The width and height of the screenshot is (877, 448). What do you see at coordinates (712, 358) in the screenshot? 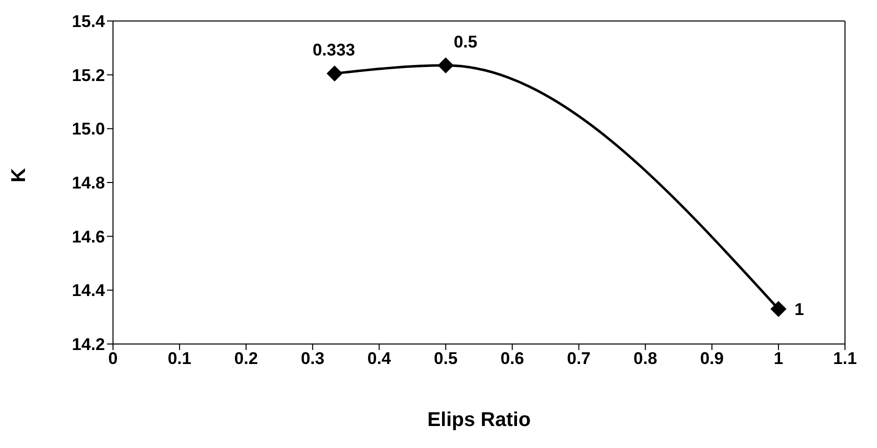
I see `x-tick-label: 0.9` at bounding box center [712, 358].